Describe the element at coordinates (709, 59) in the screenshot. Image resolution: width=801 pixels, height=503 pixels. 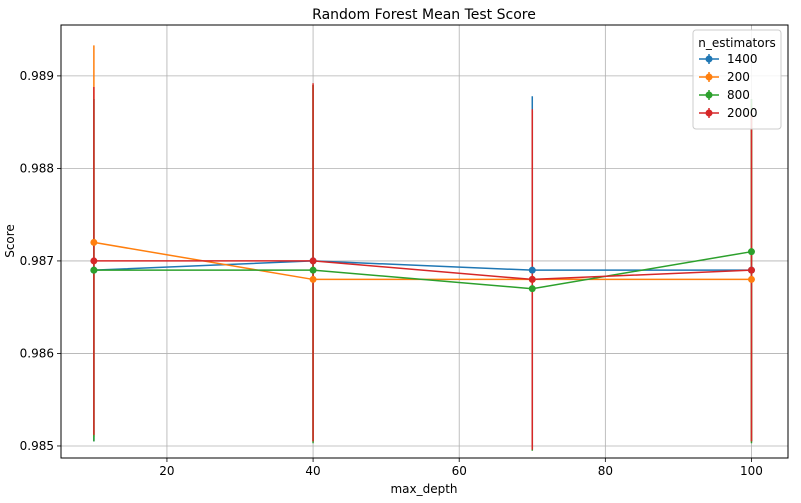
I see `legend-1400-marker` at that location.